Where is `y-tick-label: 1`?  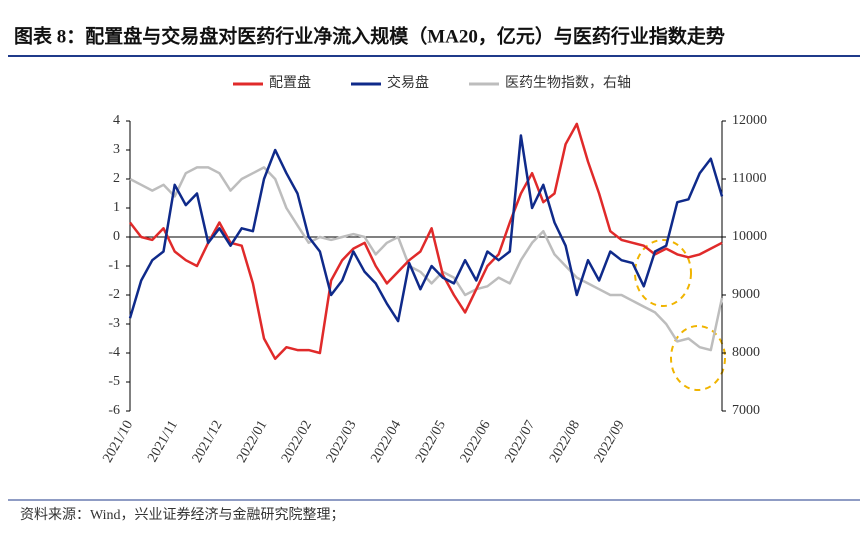 y-tick-label: 1 is located at coordinates (116, 207).